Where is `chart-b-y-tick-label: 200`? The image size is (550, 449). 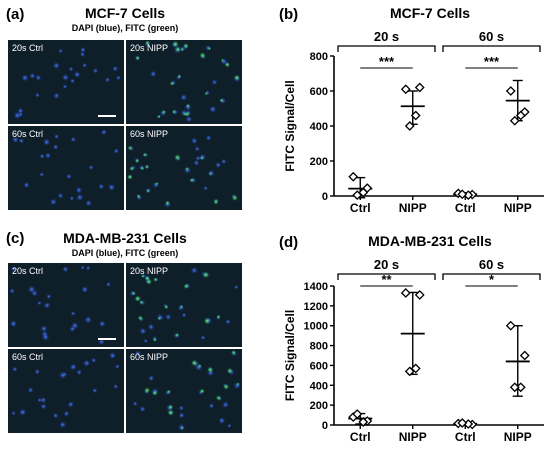
chart-b-y-tick-label: 200 is located at coordinates (319, 162).